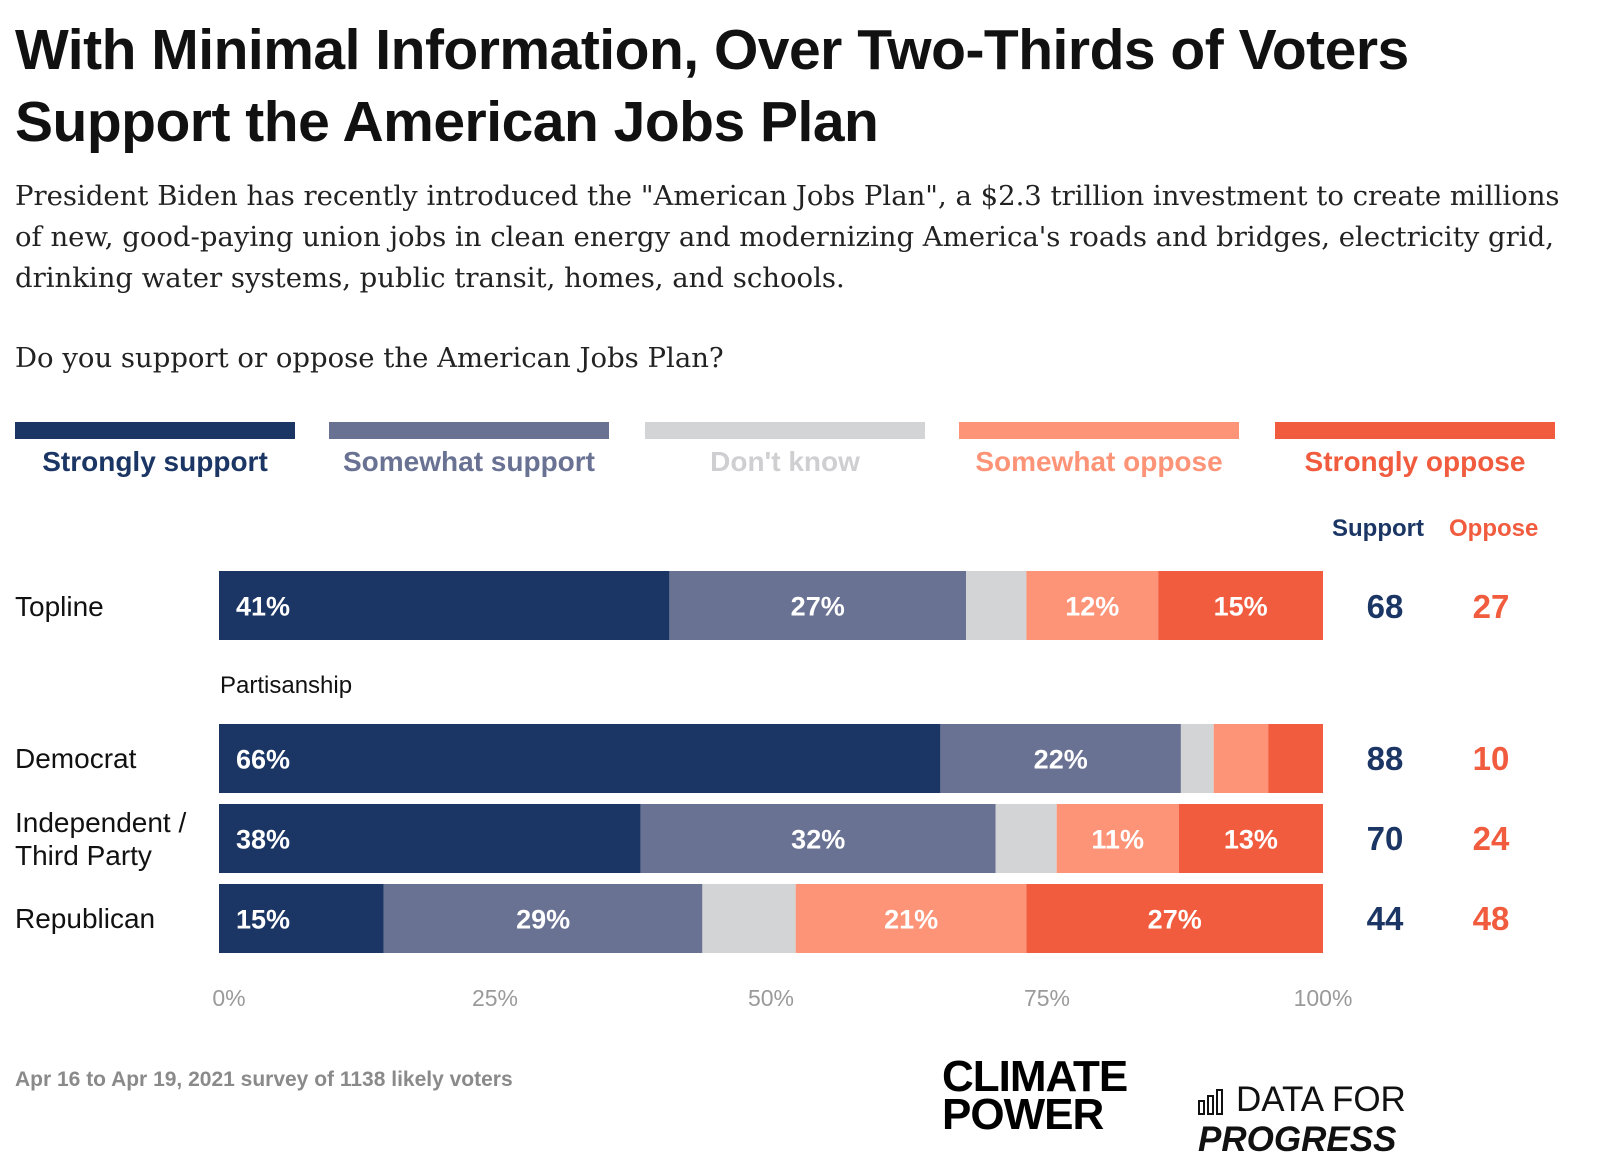  Describe the element at coordinates (1023, 1114) in the screenshot. I see `climate-power-logo-line2: POWER` at that location.